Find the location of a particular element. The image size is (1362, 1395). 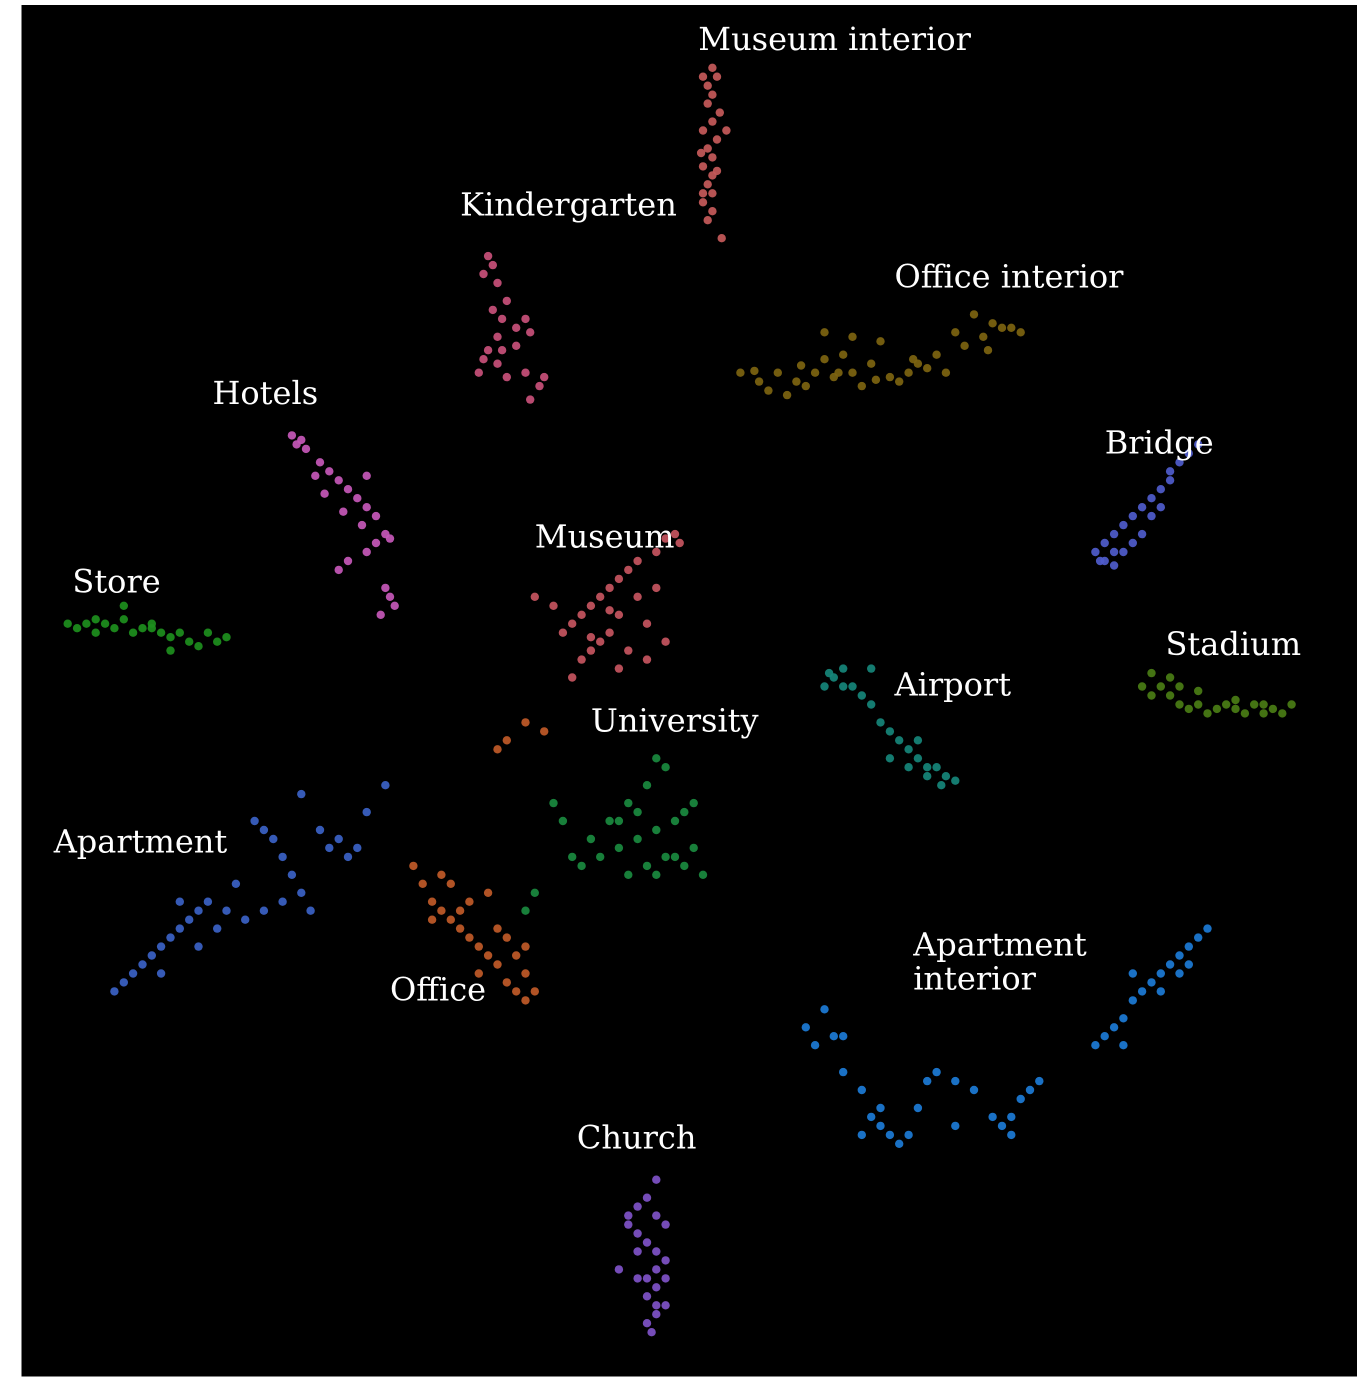

cluster-office is located at coordinates (479, 861).